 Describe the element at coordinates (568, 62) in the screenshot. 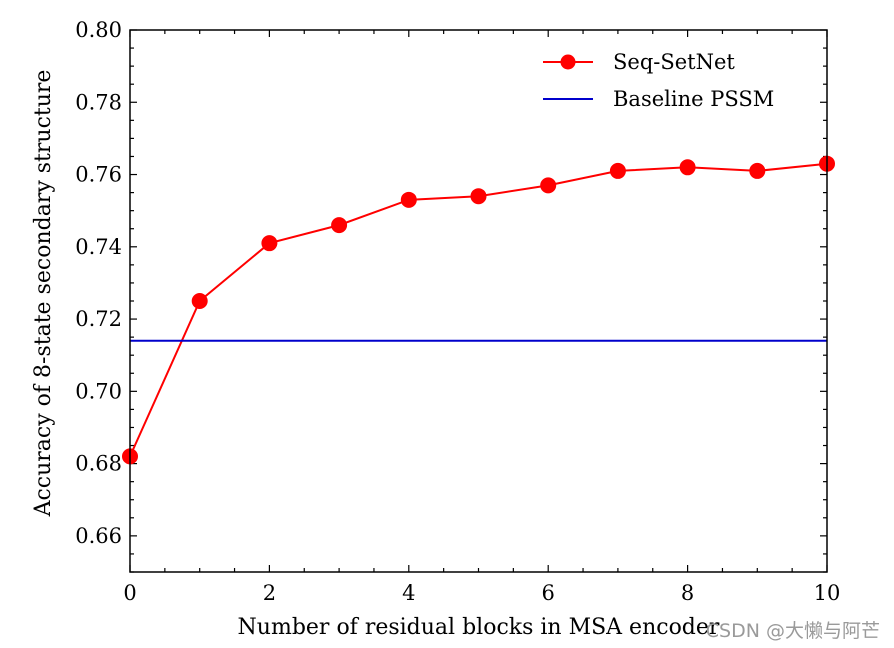

I see `legend-marker` at that location.